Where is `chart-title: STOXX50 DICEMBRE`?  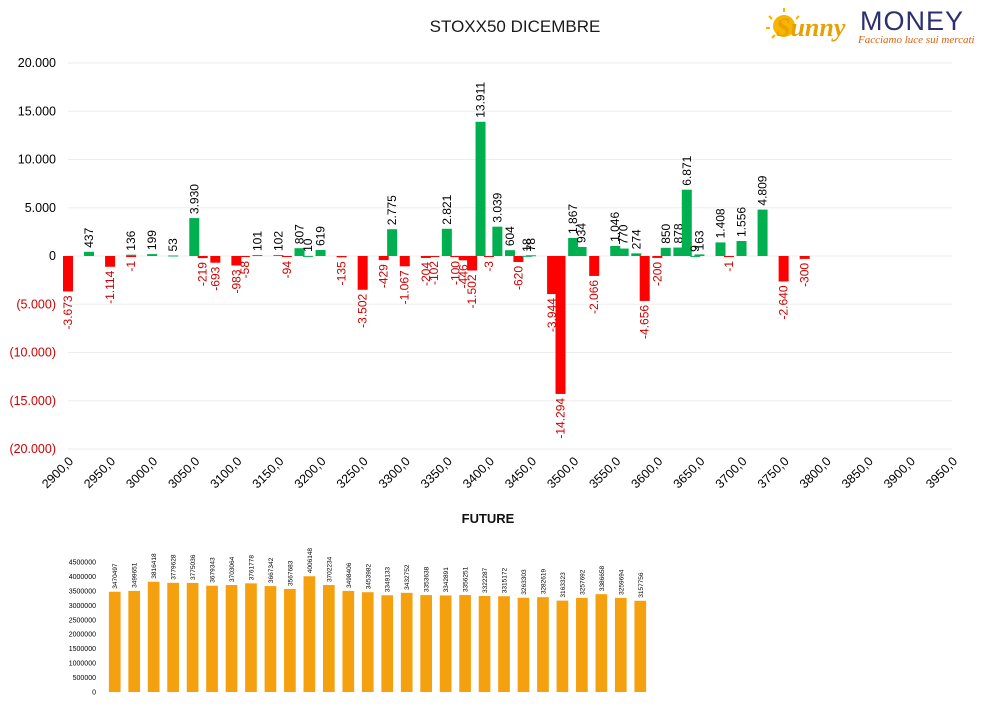 chart-title: STOXX50 DICEMBRE is located at coordinates (515, 26).